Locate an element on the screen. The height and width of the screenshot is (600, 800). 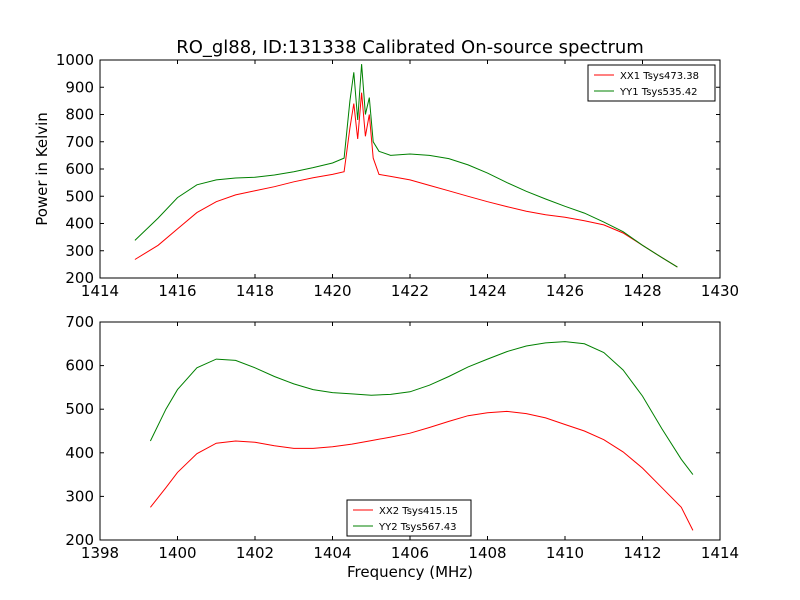
y-tick-label-2-3: 500 is located at coordinates (79, 409).